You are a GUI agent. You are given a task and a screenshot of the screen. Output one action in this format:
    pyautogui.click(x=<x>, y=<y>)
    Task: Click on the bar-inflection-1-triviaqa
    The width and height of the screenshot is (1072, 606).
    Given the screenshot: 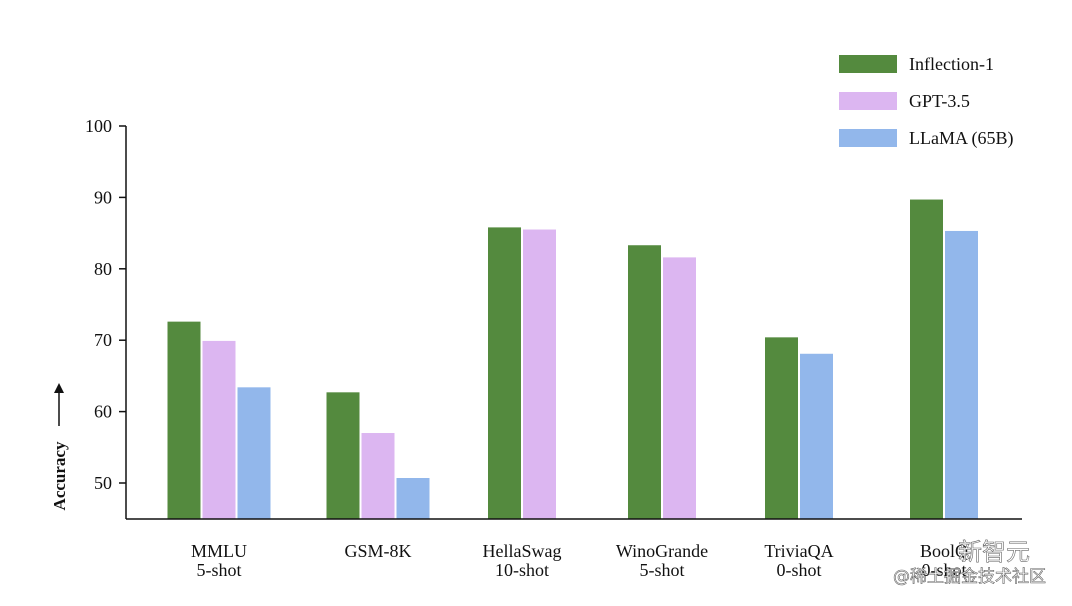 What is the action you would take?
    pyautogui.click(x=781, y=428)
    